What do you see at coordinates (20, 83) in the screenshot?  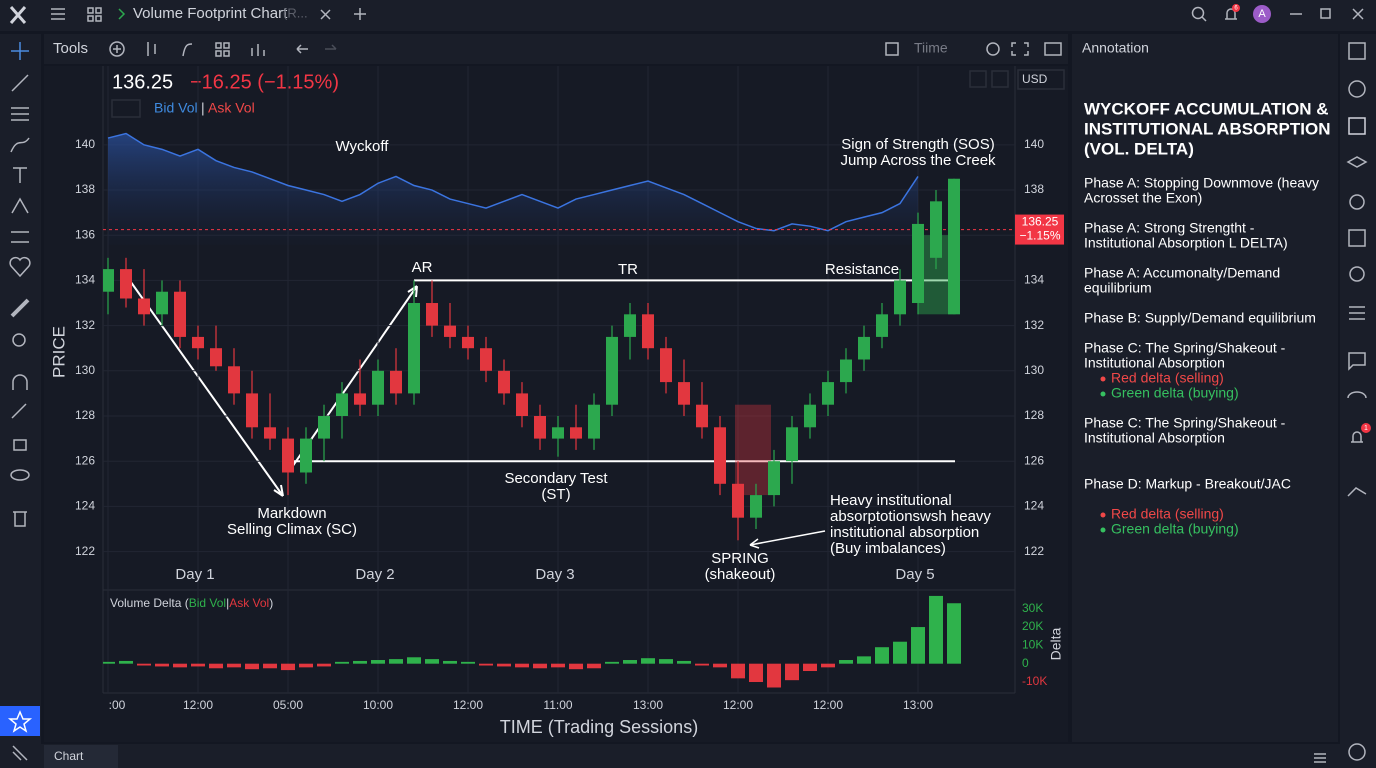 I see `trend-line` at bounding box center [20, 83].